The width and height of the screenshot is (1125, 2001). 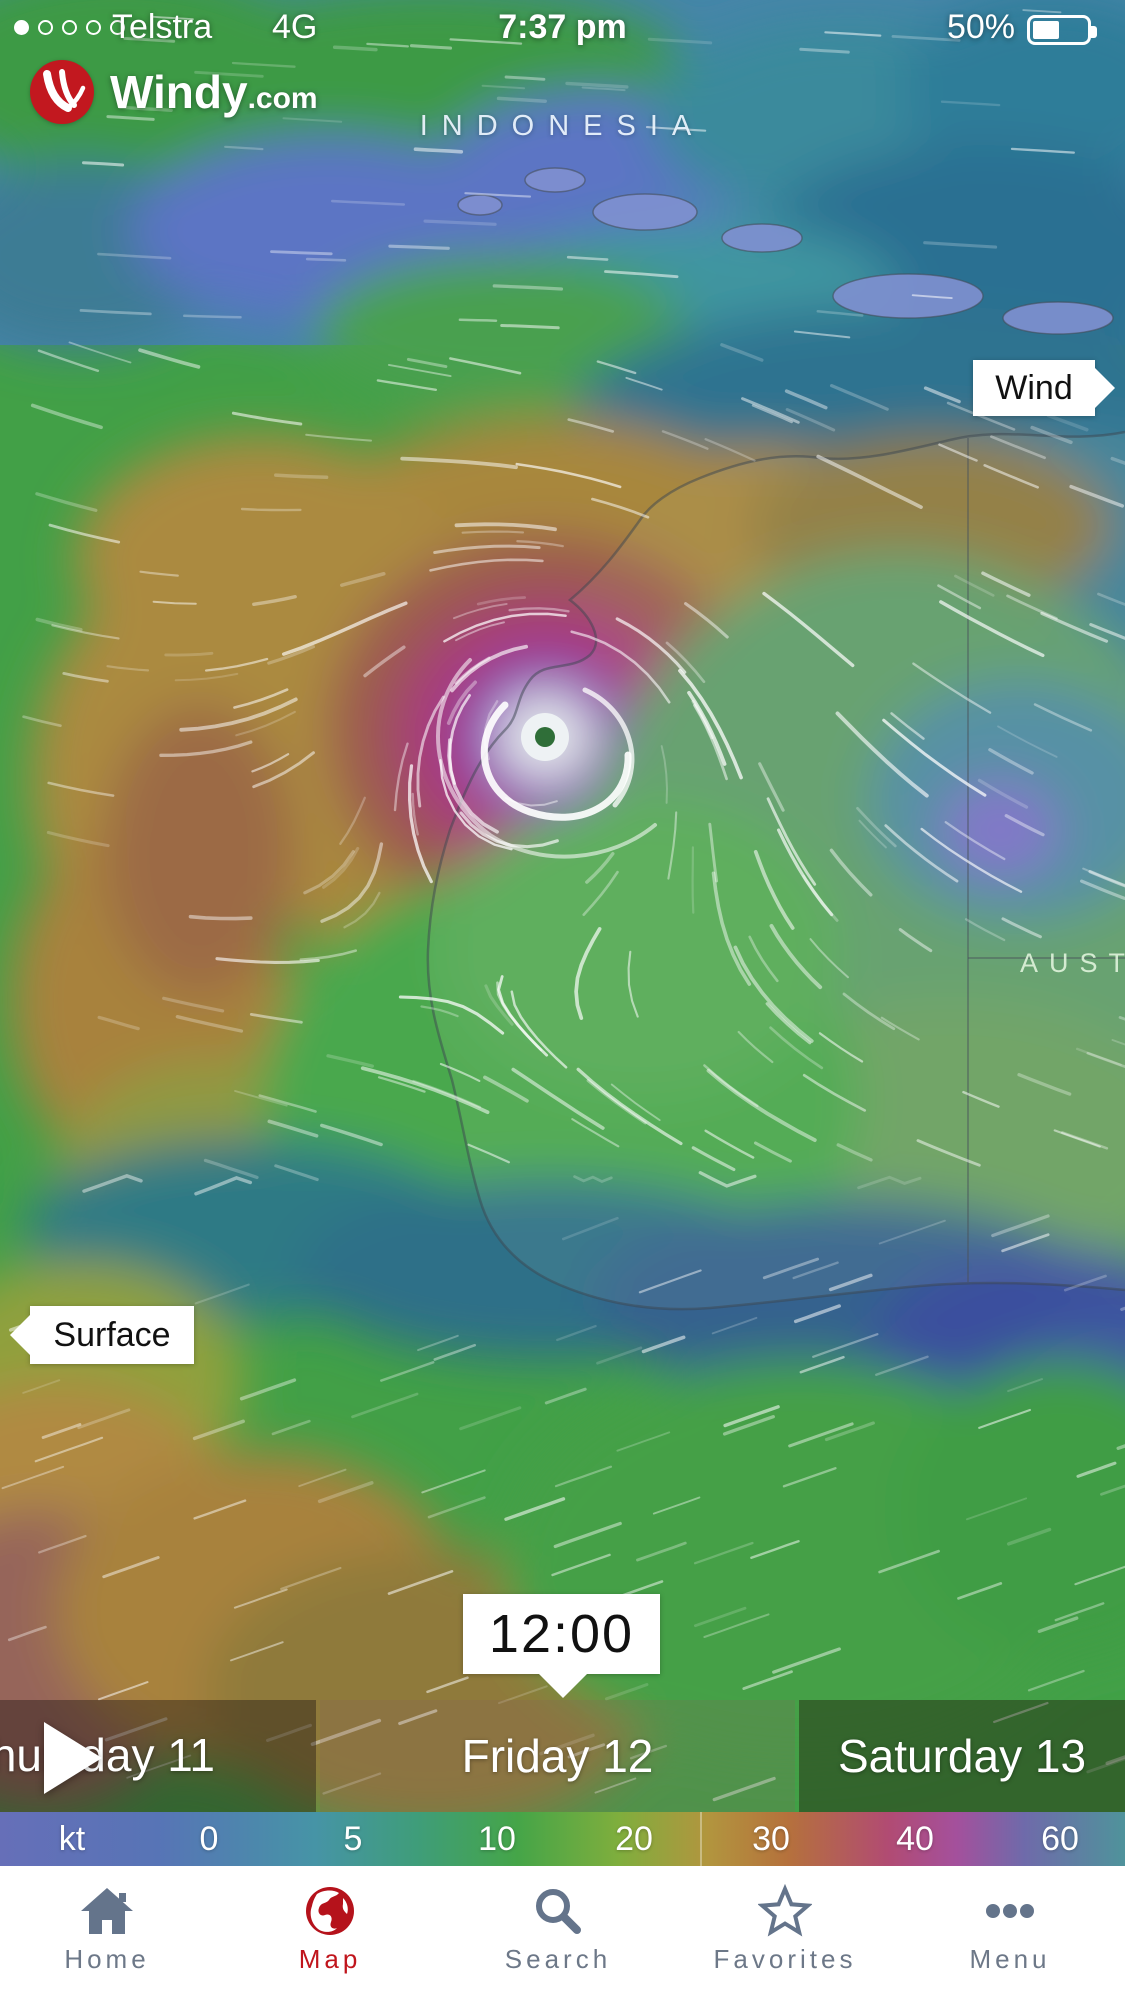 What do you see at coordinates (295, 27) in the screenshot?
I see `network-type-label: 4G` at bounding box center [295, 27].